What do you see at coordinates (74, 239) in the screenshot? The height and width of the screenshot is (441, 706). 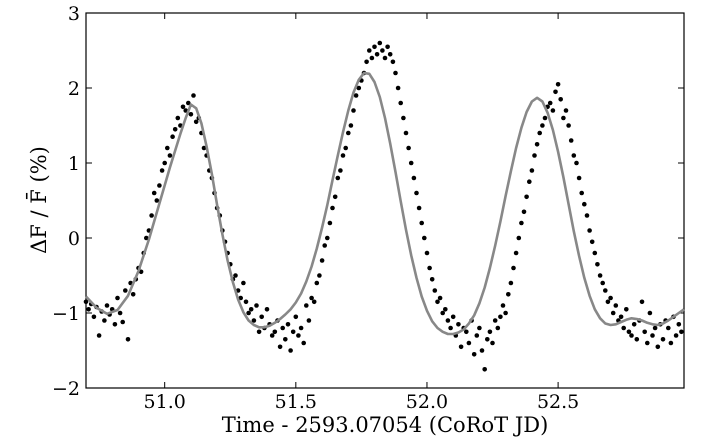 I see `y-tick-label: 0` at bounding box center [74, 239].